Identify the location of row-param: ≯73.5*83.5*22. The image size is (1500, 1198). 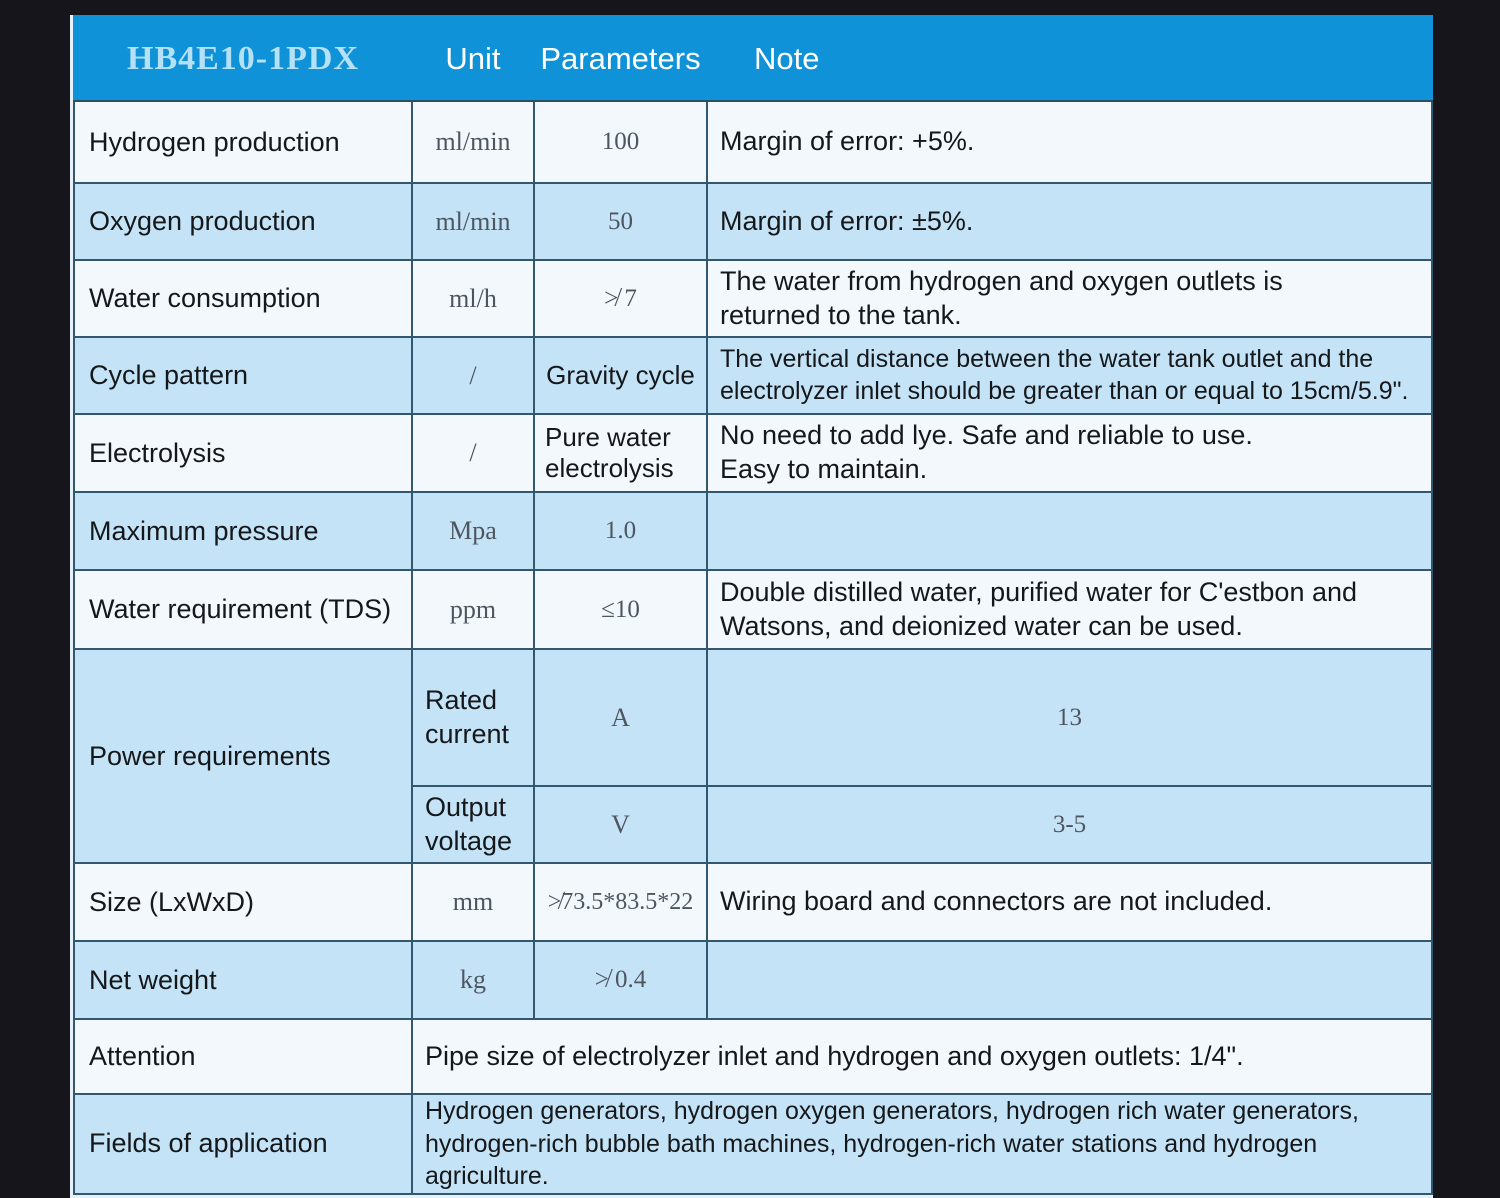
(620, 902).